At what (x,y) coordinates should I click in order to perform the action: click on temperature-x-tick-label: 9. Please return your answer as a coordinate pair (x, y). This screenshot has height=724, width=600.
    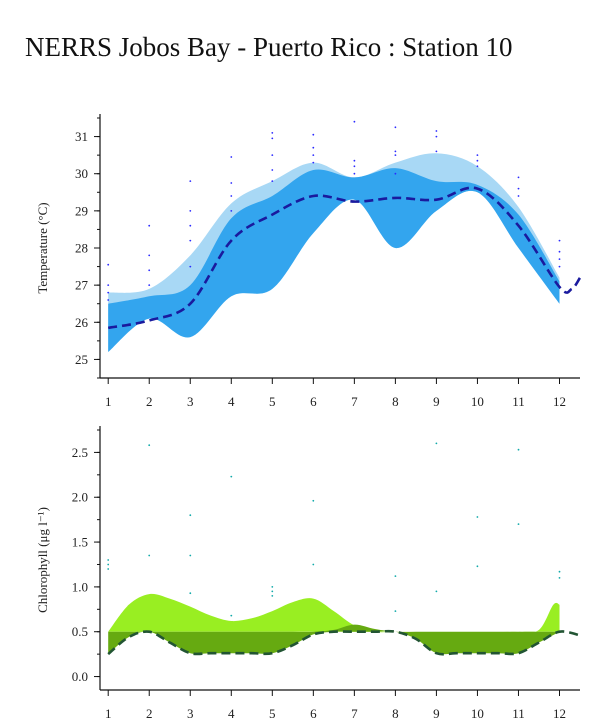
    Looking at the image, I should click on (436, 401).